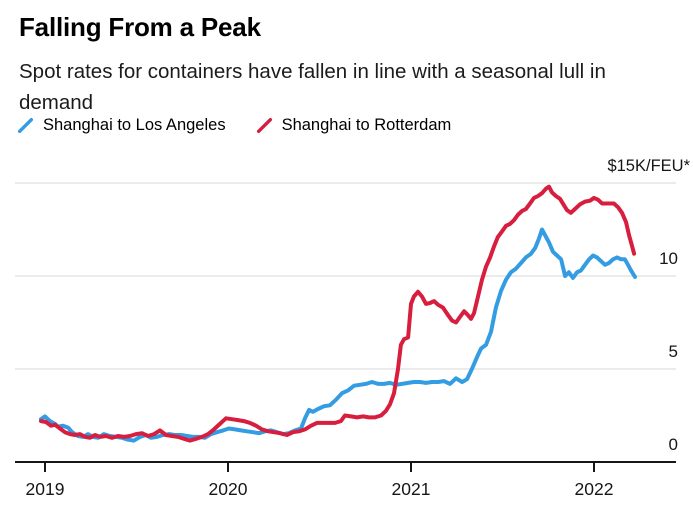  I want to click on y-axis-unit-label: $15K/FEU*, so click(648, 166).